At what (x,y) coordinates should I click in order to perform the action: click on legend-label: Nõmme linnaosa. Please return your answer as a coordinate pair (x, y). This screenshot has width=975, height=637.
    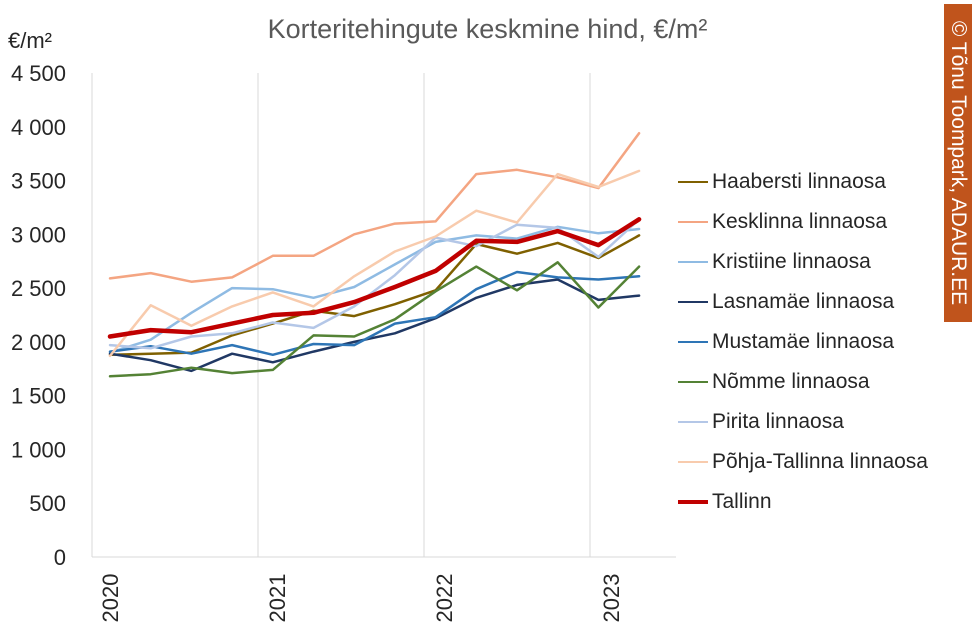
    Looking at the image, I should click on (791, 381).